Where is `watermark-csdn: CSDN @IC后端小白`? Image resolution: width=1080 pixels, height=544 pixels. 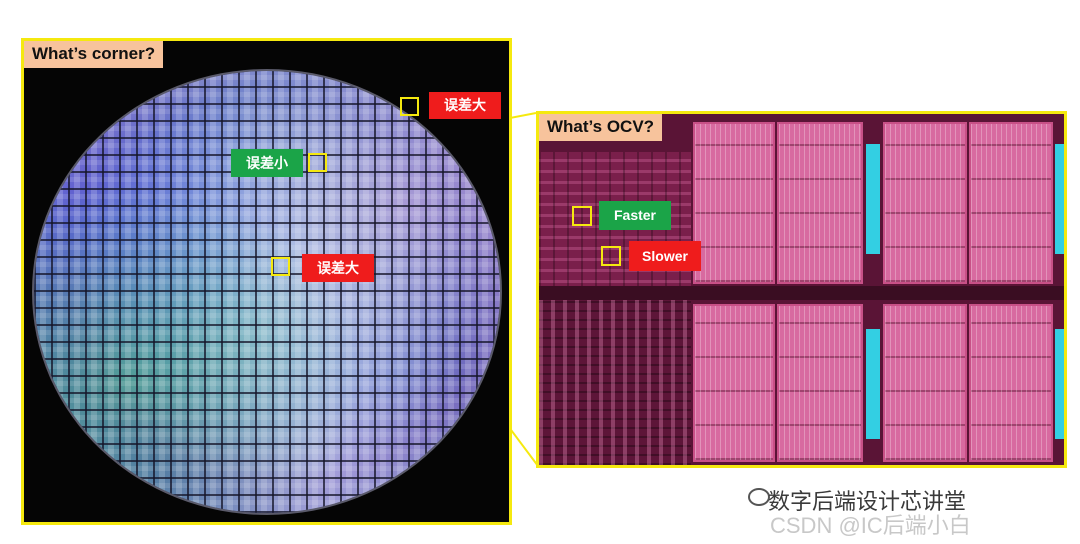 watermark-csdn: CSDN @IC后端小白 is located at coordinates (870, 525).